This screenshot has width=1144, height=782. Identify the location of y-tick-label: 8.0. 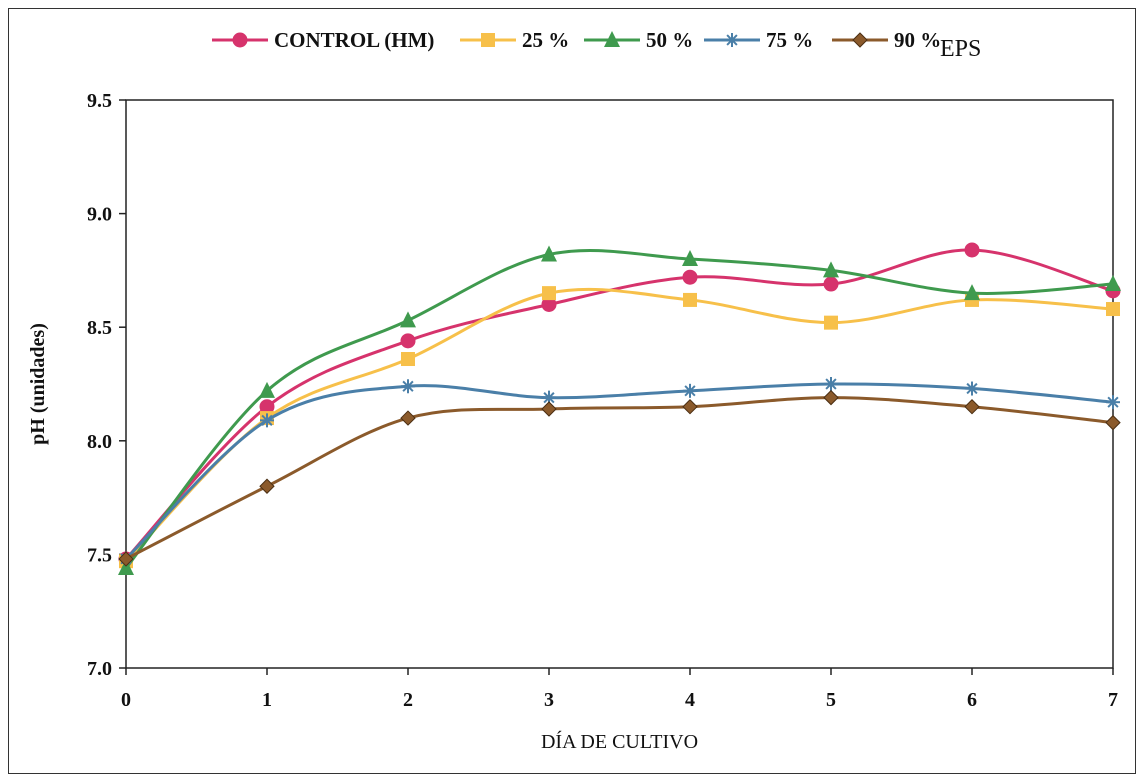
(99, 442).